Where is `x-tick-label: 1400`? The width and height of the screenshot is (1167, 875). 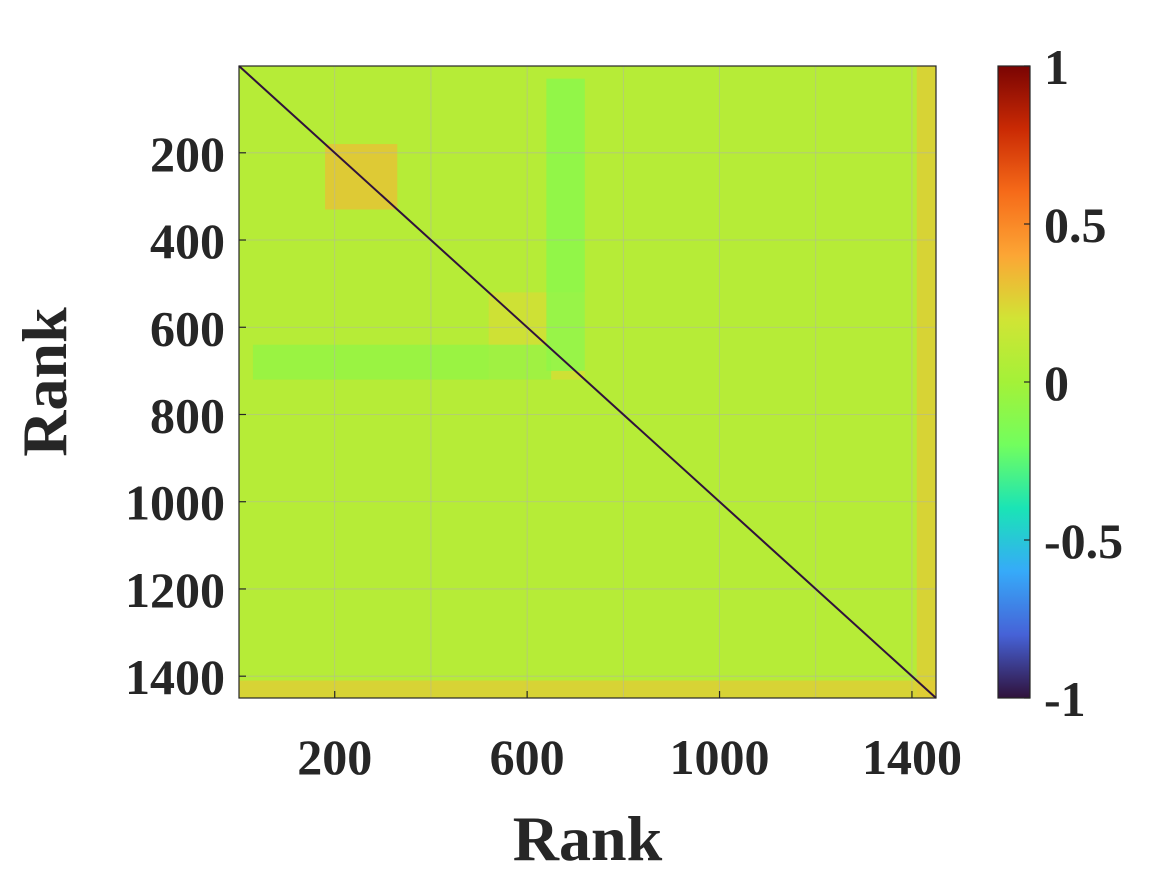
x-tick-label: 1400 is located at coordinates (912, 757).